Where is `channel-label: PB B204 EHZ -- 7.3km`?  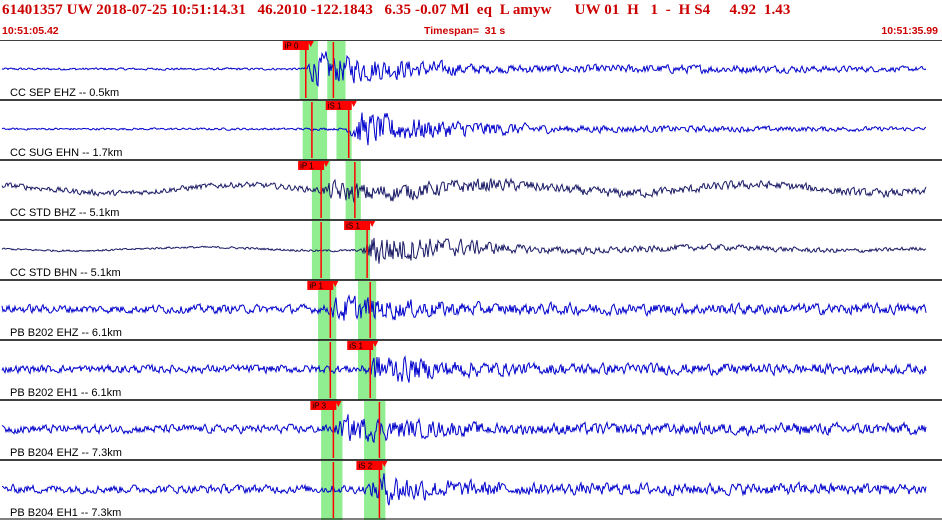
channel-label: PB B204 EHZ -- 7.3km is located at coordinates (66, 453).